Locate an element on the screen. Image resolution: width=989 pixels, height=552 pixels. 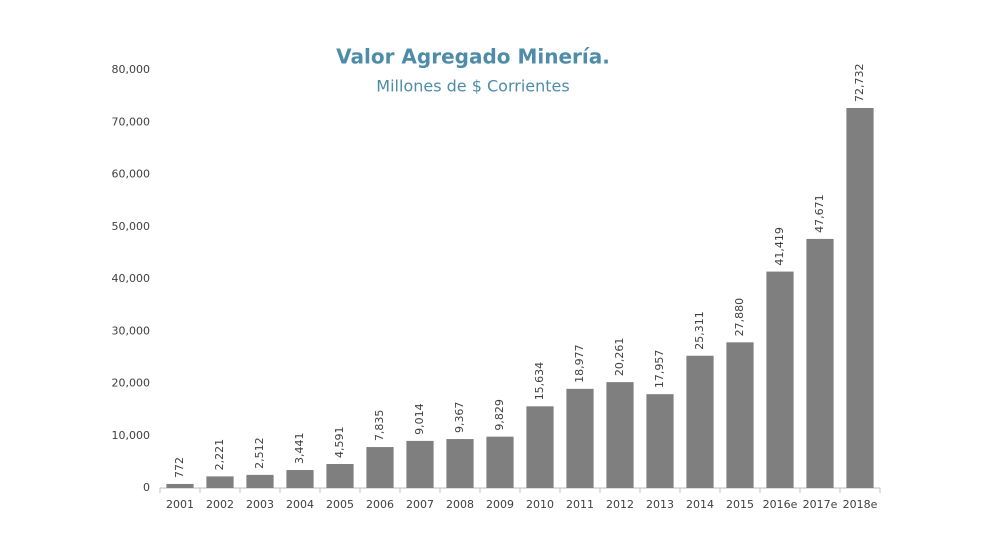
x-tick-label: 2012 is located at coordinates (620, 504).